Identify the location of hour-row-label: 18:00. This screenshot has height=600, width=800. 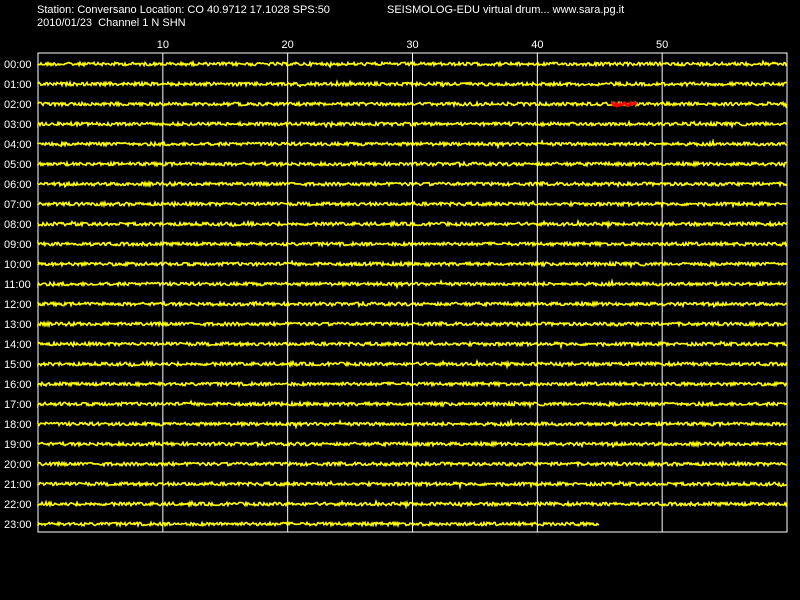
(18, 425).